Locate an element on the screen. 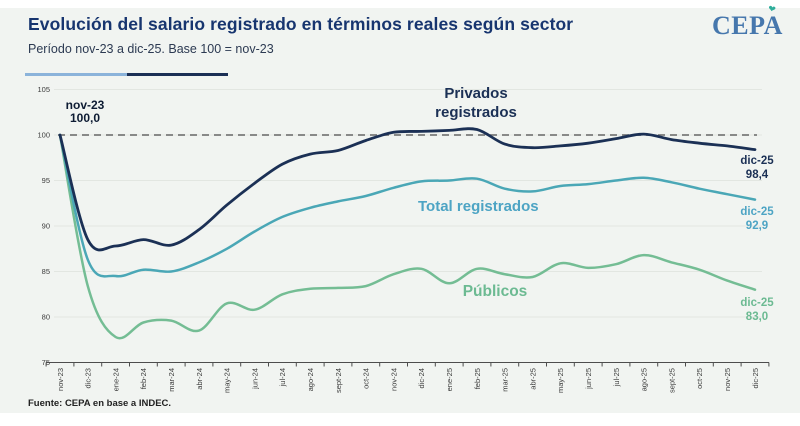 Image resolution: width=800 pixels, height=426 pixels. annotation-base-value: nov-23 100,0 is located at coordinates (85, 111).